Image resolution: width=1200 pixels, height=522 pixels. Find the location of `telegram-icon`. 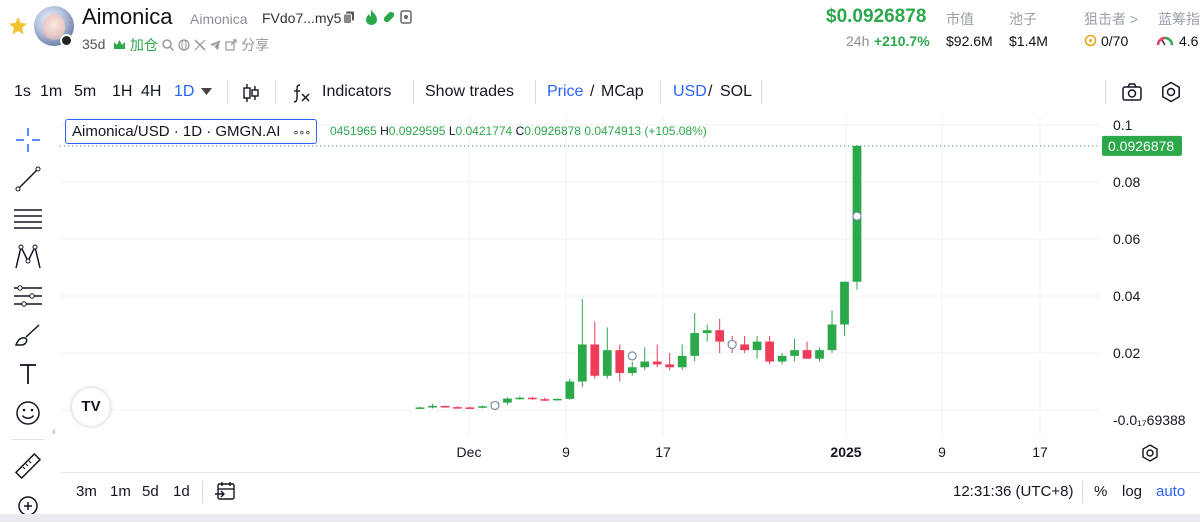

telegram-icon is located at coordinates (215, 45).